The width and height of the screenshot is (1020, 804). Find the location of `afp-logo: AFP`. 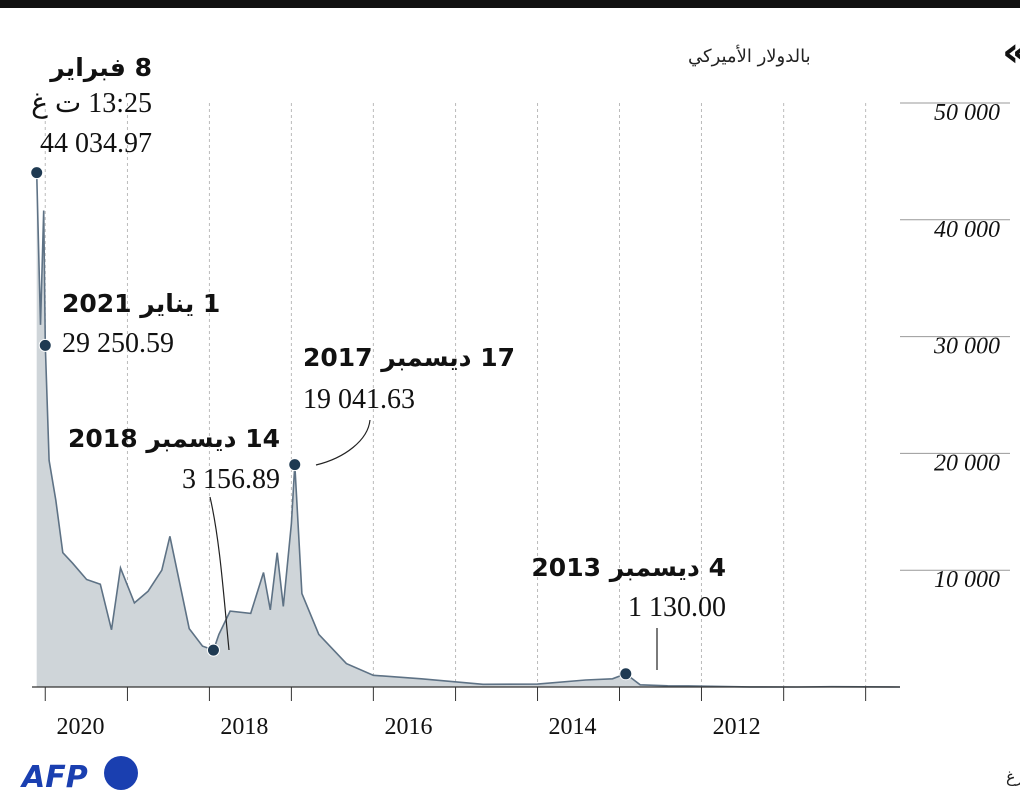

afp-logo: AFP is located at coordinates (79, 775).